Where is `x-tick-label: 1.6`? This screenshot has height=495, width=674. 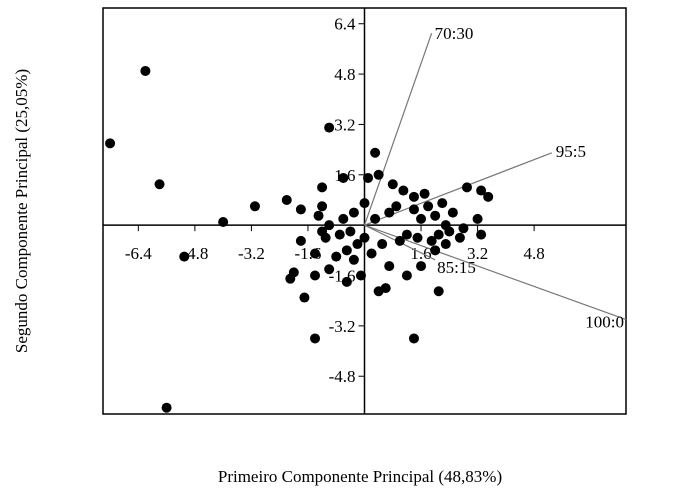
x-tick-label: 1.6 is located at coordinates (420, 253).